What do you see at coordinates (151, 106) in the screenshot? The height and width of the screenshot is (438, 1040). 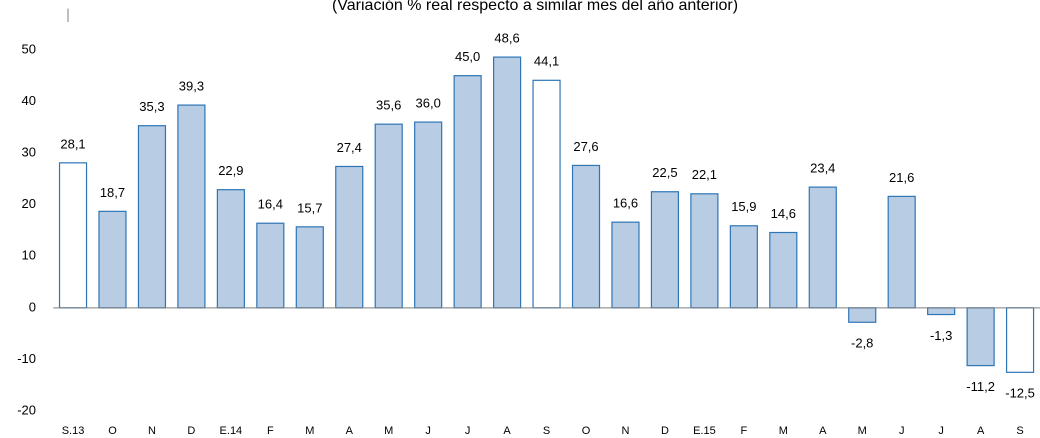 I see `value-label: 35,3` at bounding box center [151, 106].